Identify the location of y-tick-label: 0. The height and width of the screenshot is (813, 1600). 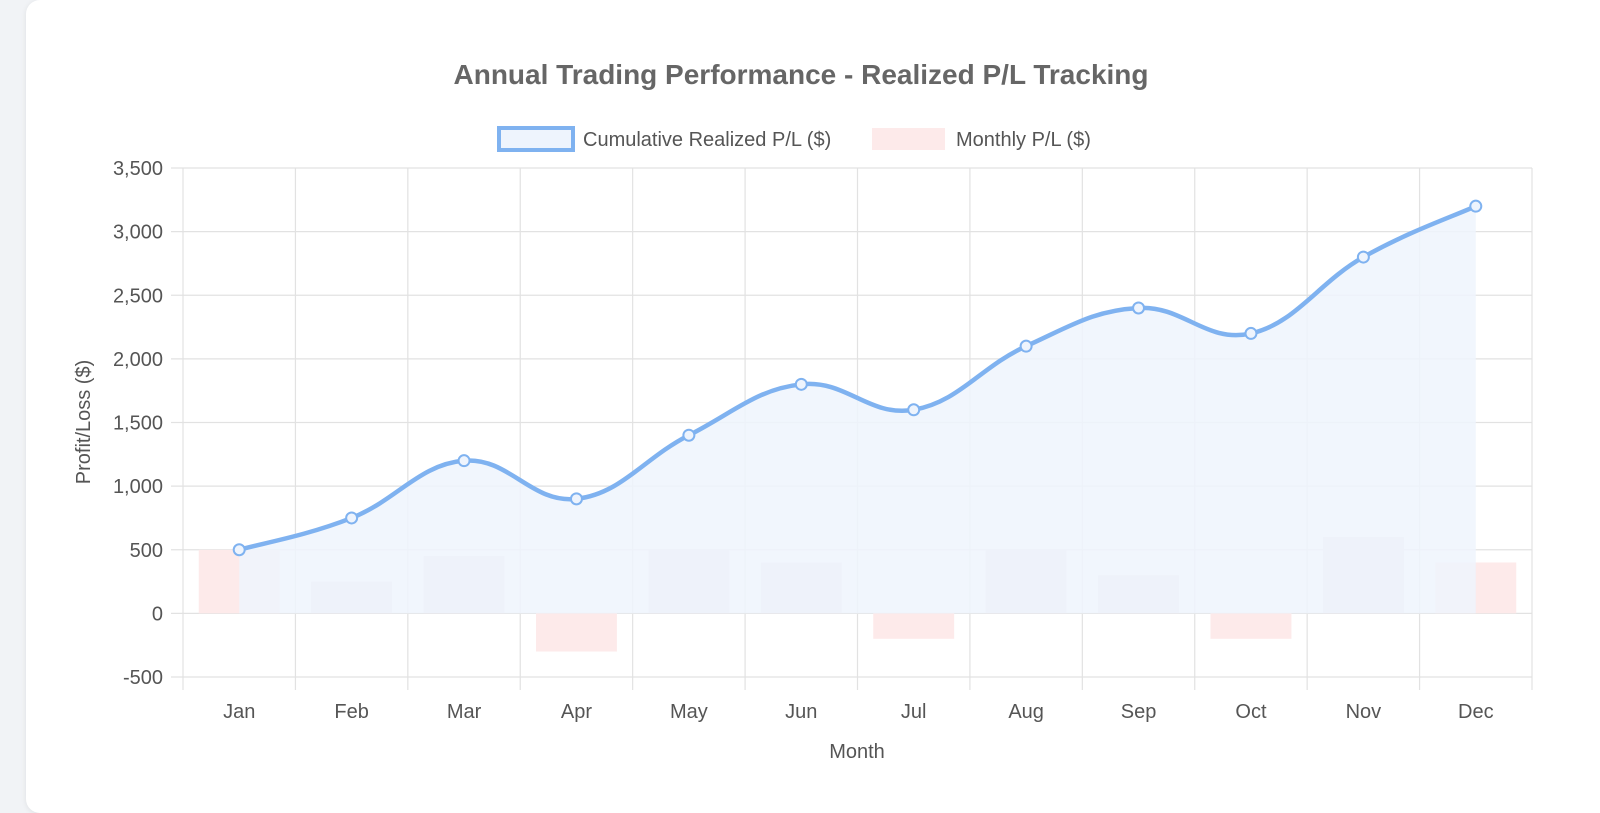
(157, 614).